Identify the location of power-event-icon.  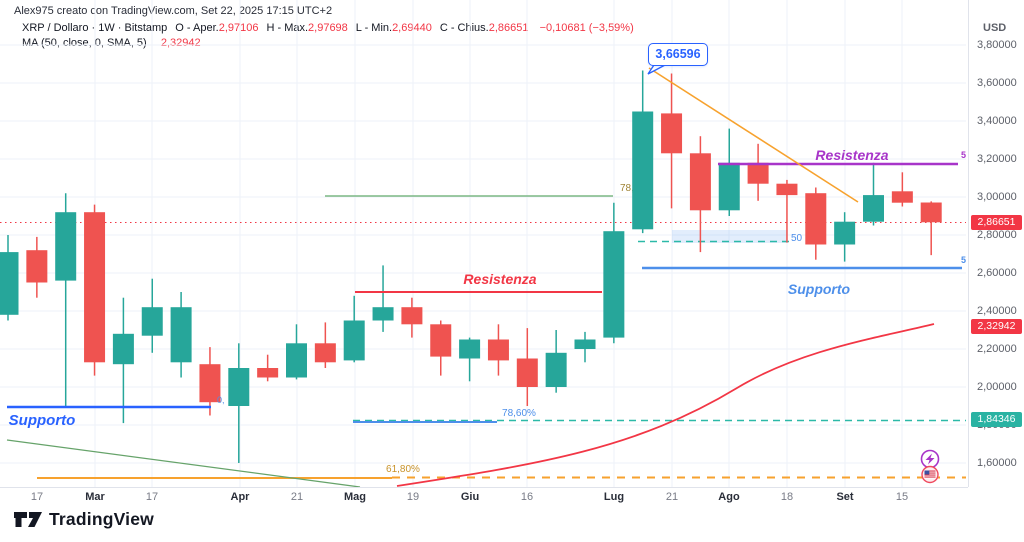
(930, 459).